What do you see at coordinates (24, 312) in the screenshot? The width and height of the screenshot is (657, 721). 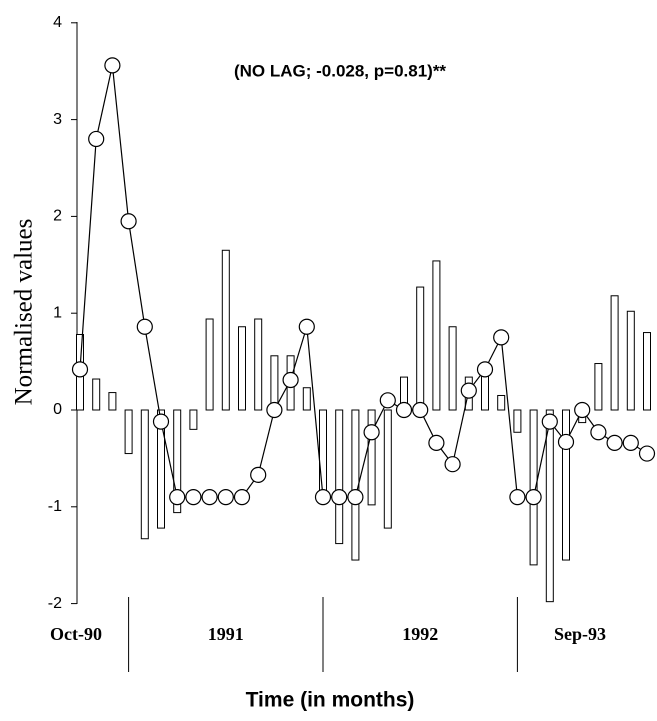 I see `y-axis-label: Normalised values` at bounding box center [24, 312].